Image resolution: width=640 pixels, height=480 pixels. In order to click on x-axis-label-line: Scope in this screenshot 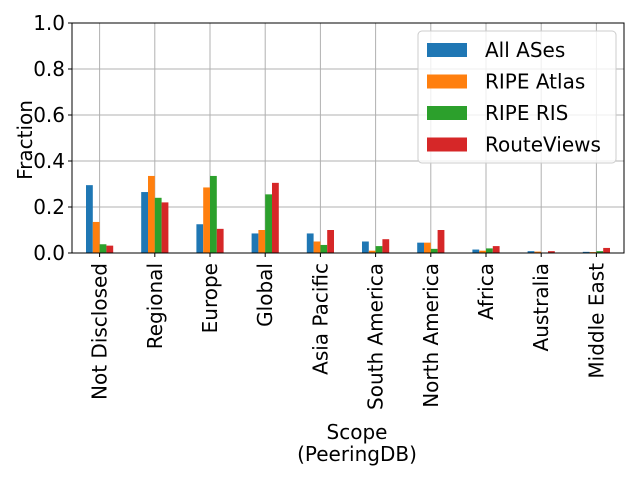, I will do `click(357, 432)`.